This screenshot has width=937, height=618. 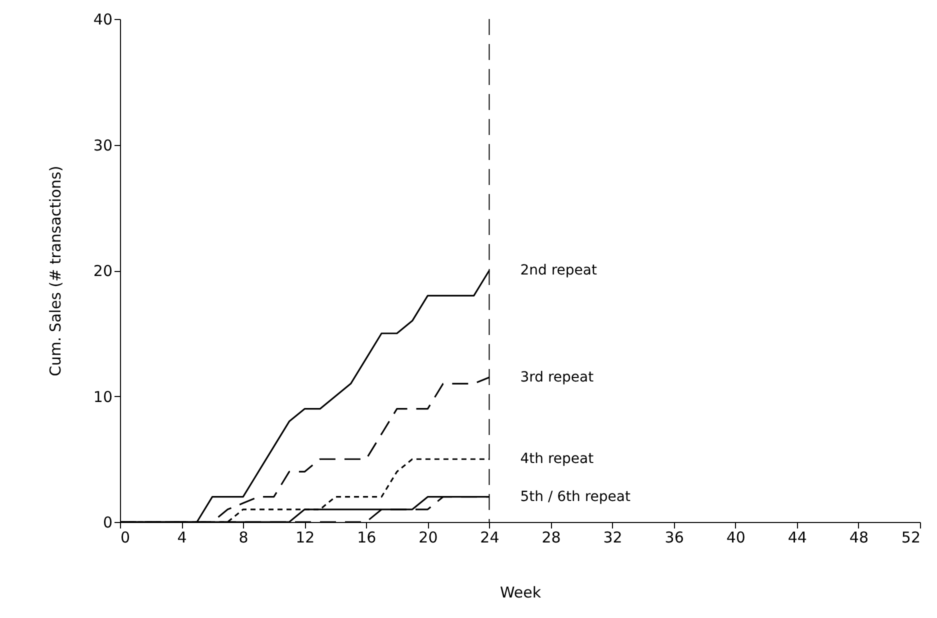 I want to click on x-tick-label: 44, so click(x=797, y=537).